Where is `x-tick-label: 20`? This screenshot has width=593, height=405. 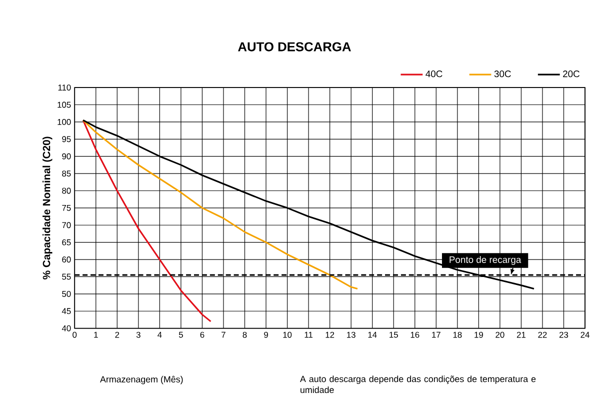 x-tick-label: 20 is located at coordinates (500, 335).